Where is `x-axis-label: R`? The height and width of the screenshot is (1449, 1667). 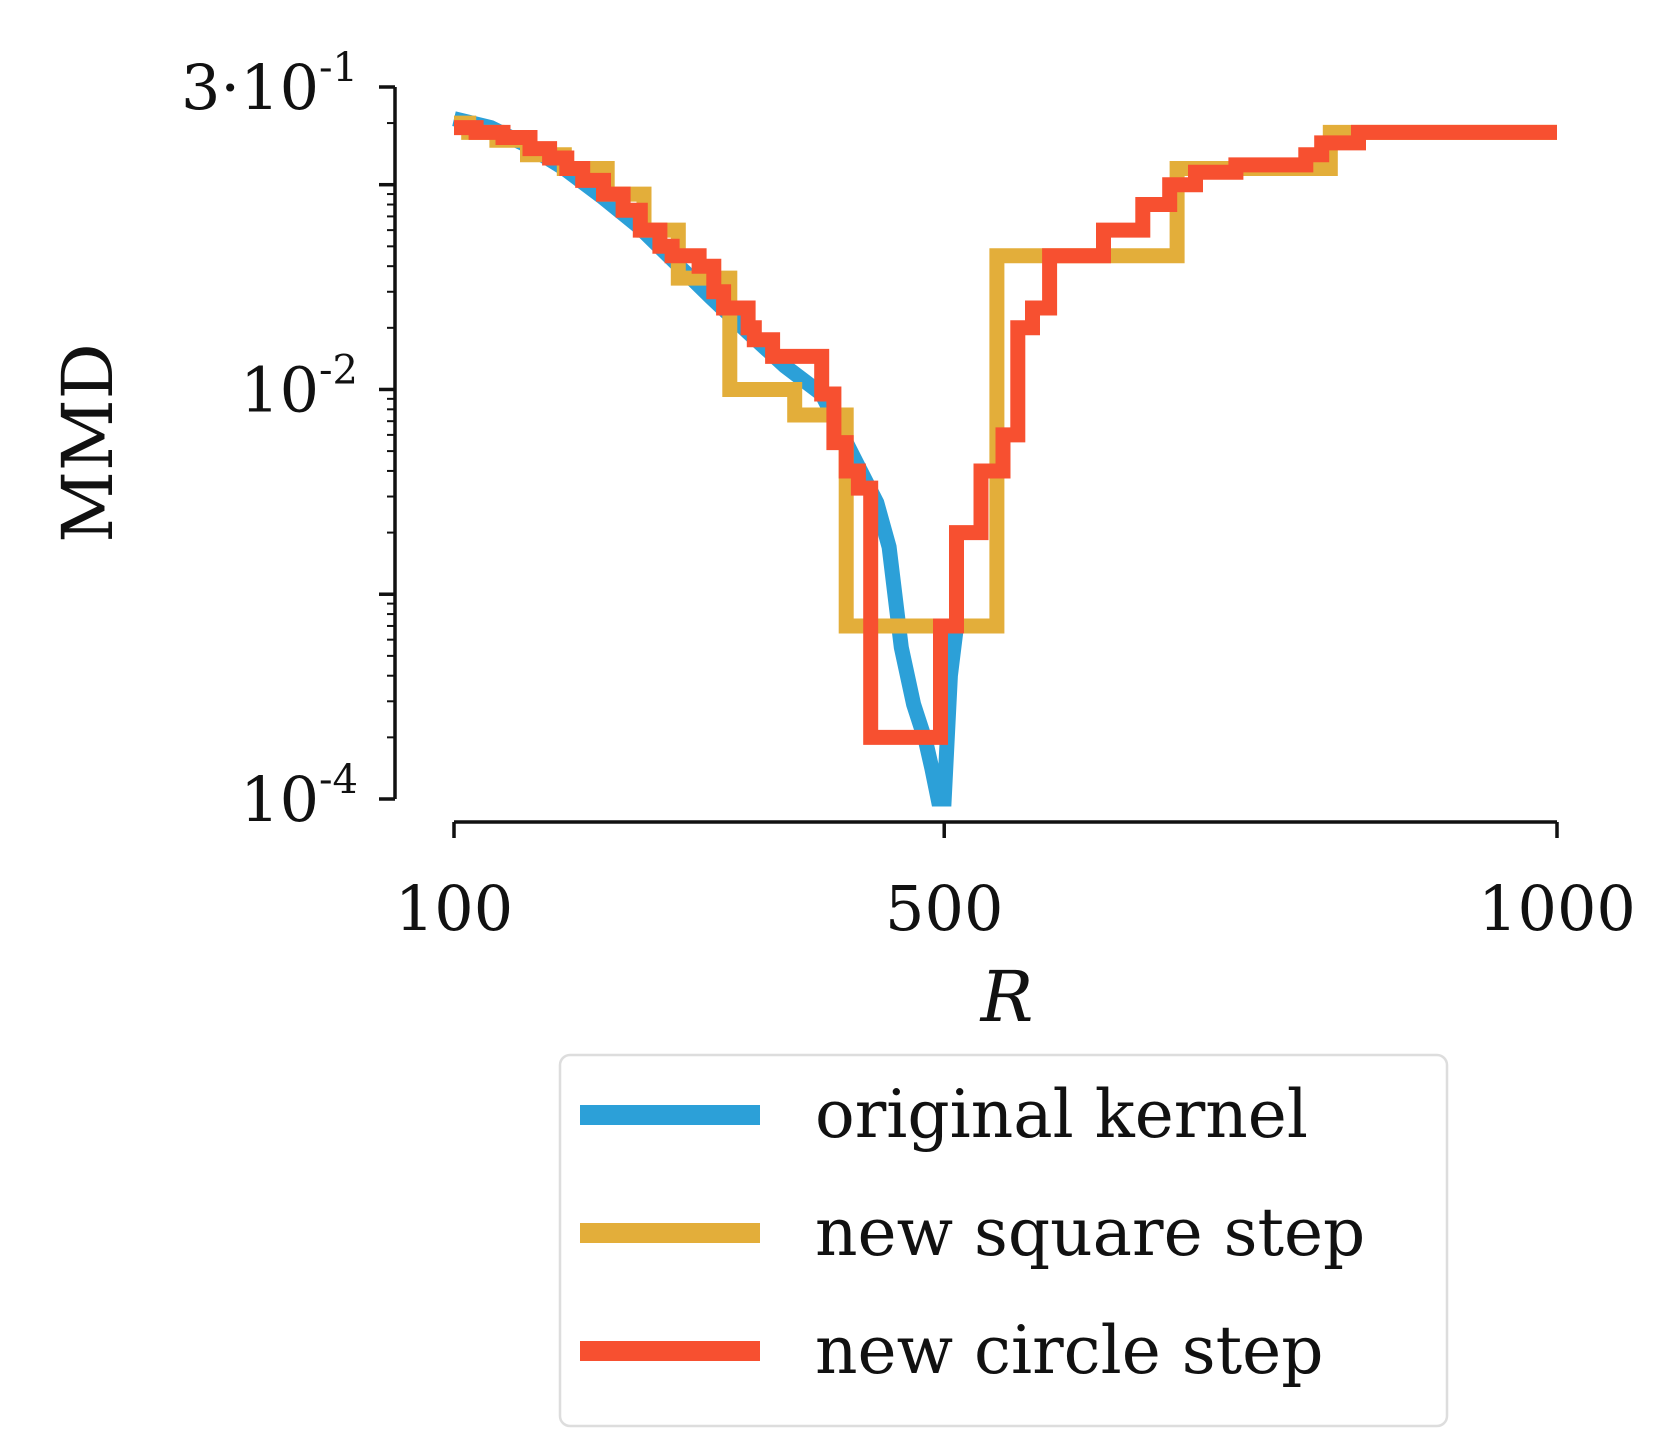 x-axis-label: R is located at coordinates (1006, 997).